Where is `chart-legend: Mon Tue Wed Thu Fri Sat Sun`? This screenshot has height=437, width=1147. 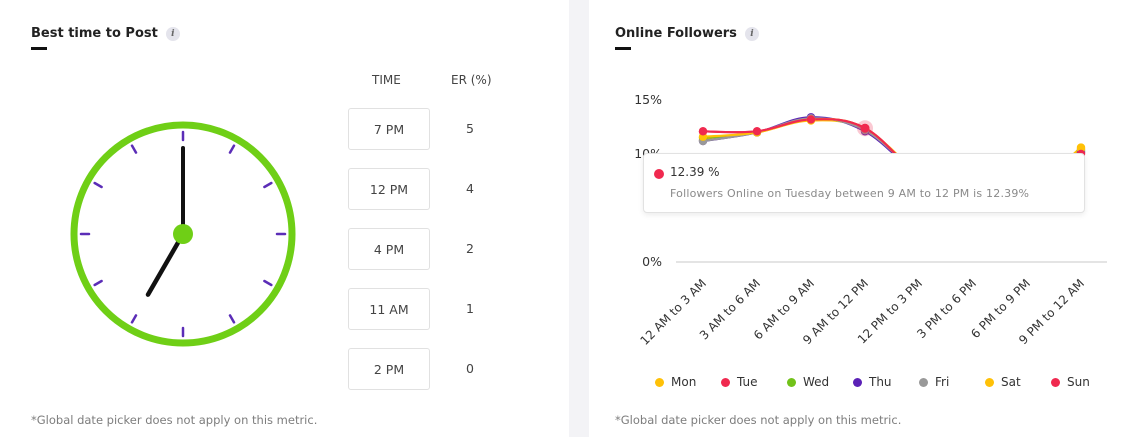
chart-legend: Mon Tue Wed Thu Fri Sat Sun is located at coordinates (886, 382).